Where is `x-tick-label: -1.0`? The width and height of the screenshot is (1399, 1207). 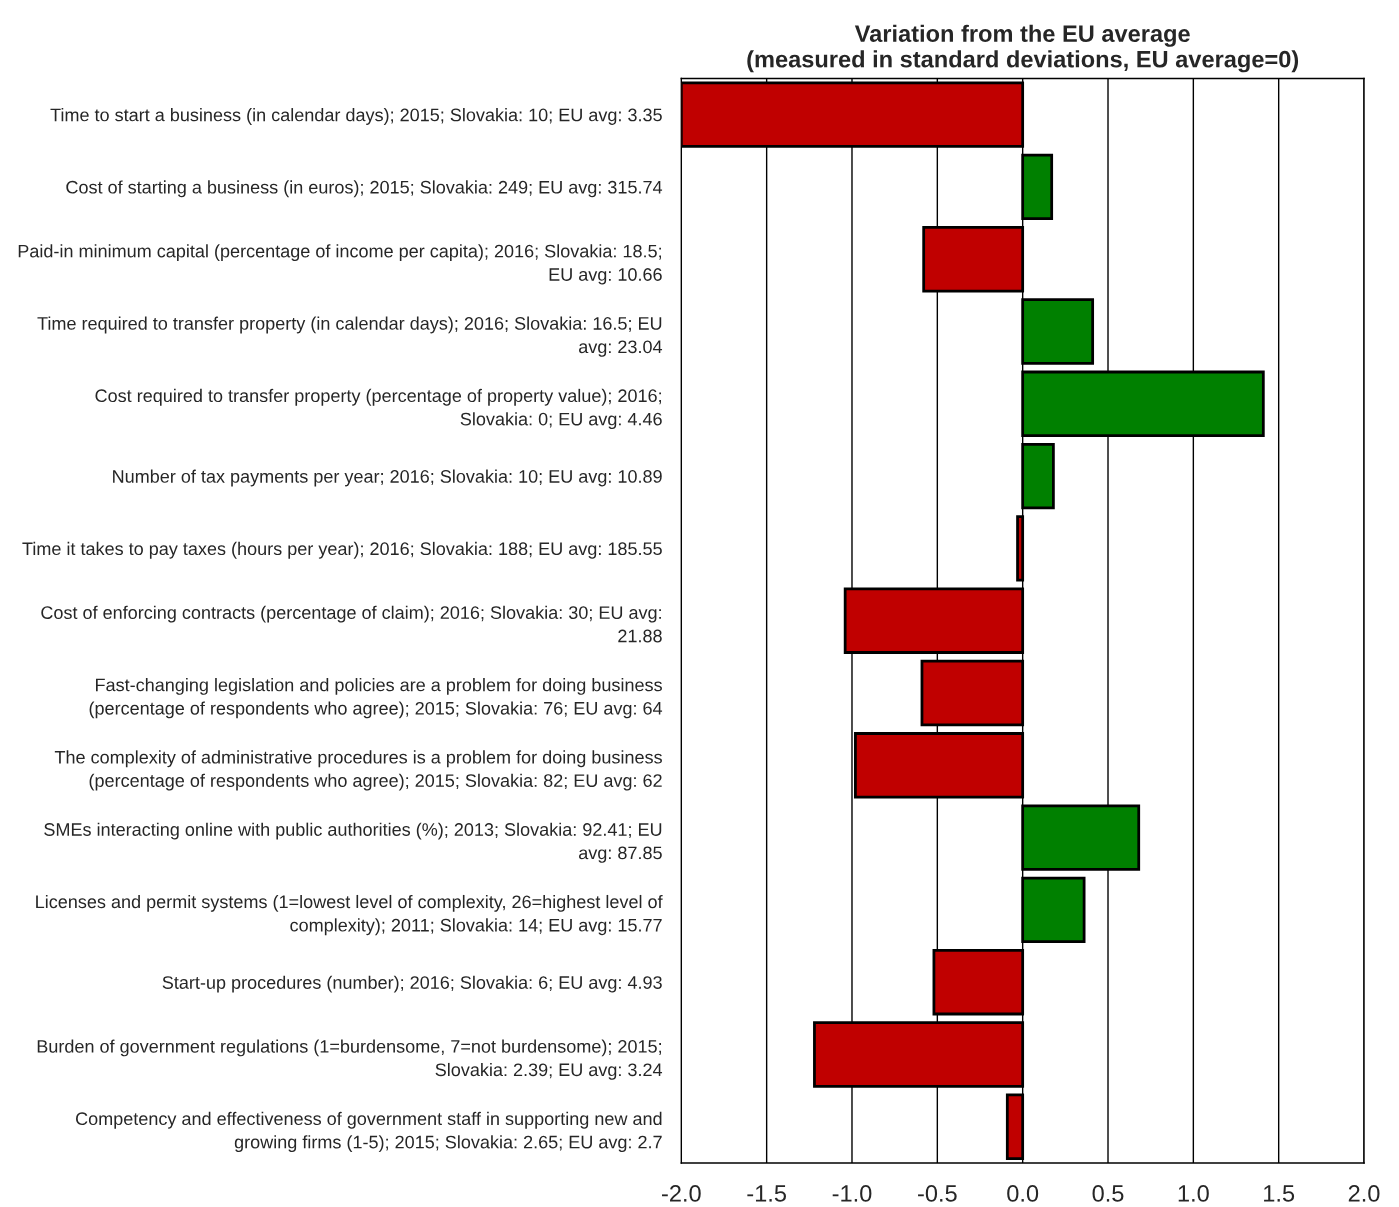
x-tick-label: -1.0 is located at coordinates (852, 1193).